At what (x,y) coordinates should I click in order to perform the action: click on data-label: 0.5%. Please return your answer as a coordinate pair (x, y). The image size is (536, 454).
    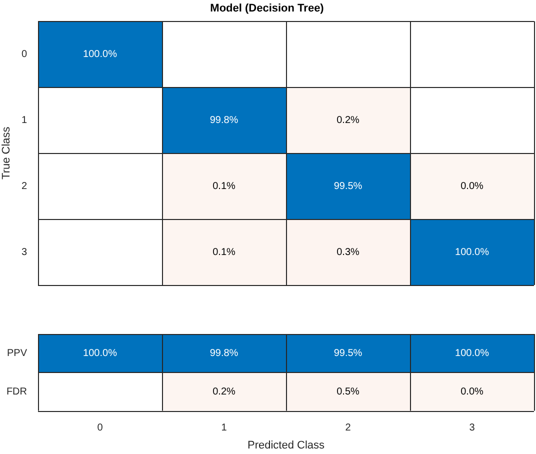
    Looking at the image, I should click on (348, 392).